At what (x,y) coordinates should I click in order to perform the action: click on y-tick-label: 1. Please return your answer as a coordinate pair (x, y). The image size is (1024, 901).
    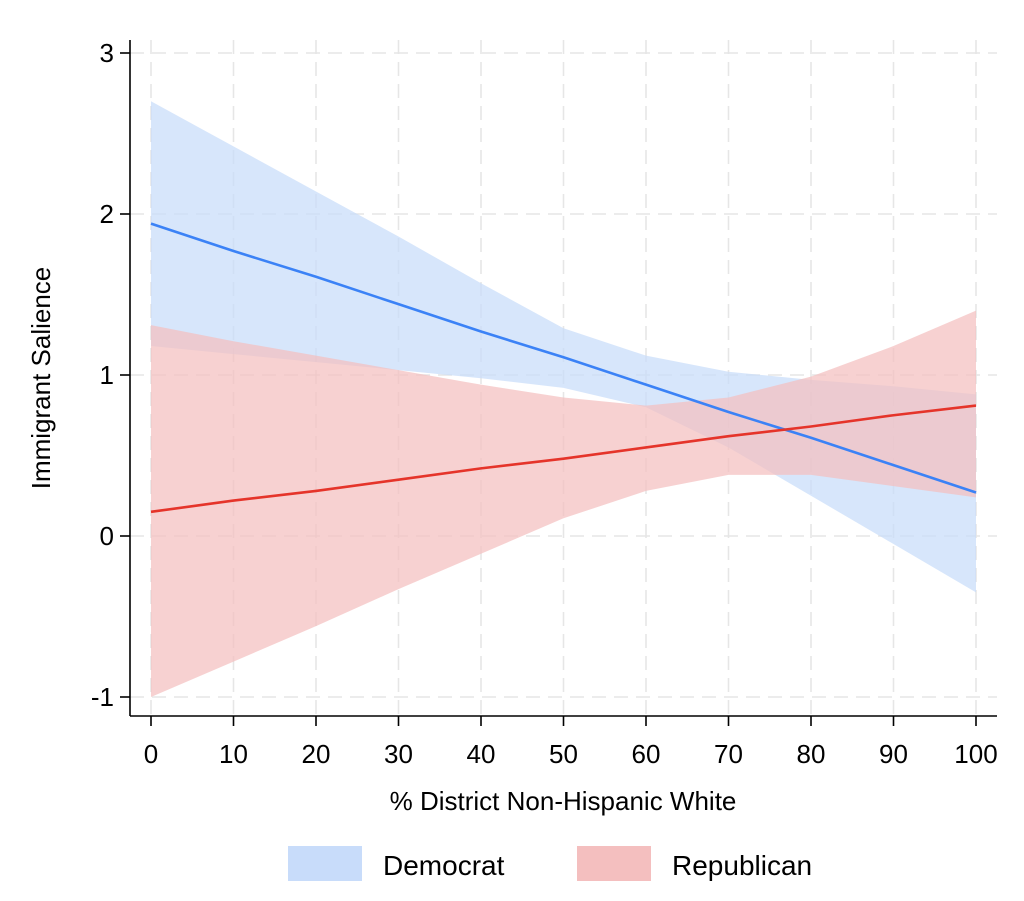
    Looking at the image, I should click on (107, 375).